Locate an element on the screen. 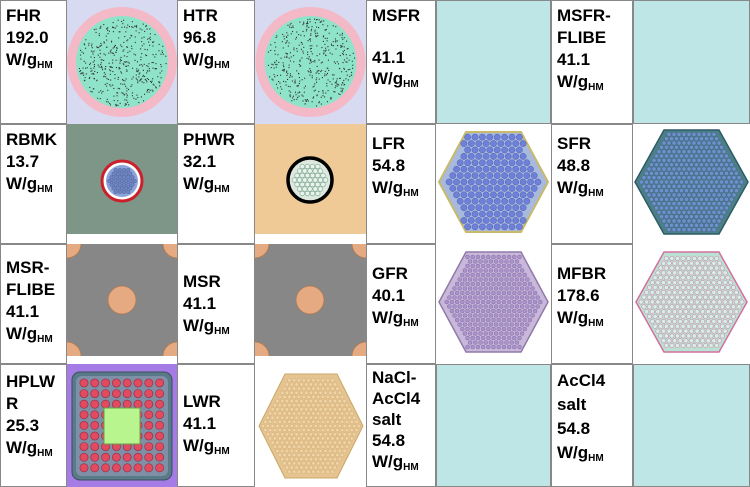 The height and width of the screenshot is (487, 750). reactor-name-2: AcCl4 is located at coordinates (396, 398).